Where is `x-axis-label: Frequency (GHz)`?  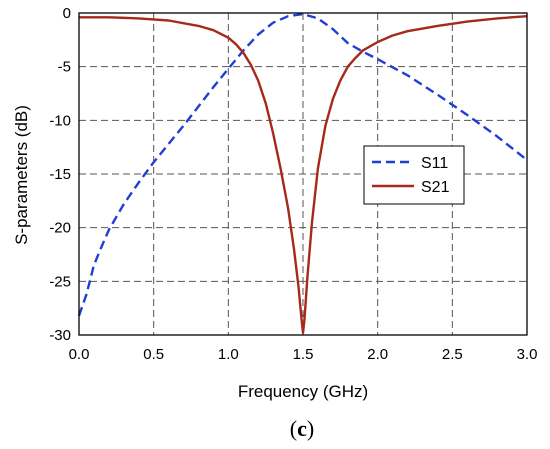 x-axis-label: Frequency (GHz) is located at coordinates (303, 391).